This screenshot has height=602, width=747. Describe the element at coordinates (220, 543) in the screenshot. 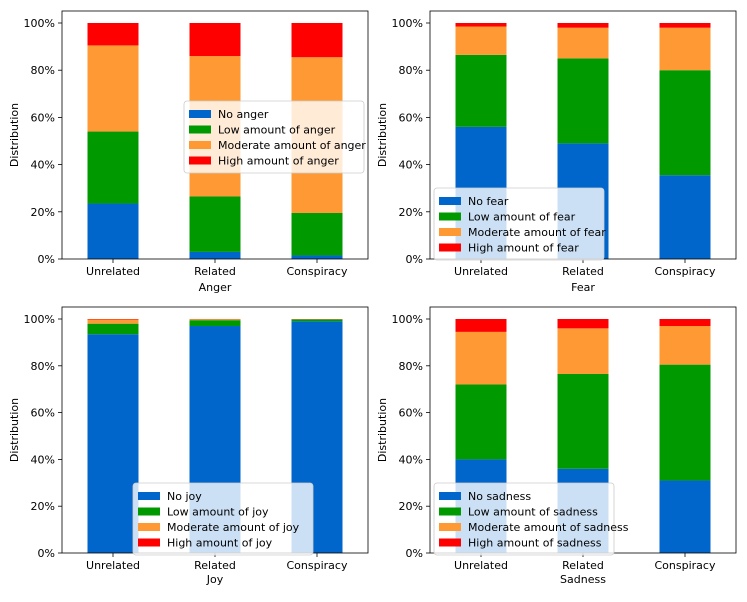

I see `legend-label-3: High amount of joy` at that location.